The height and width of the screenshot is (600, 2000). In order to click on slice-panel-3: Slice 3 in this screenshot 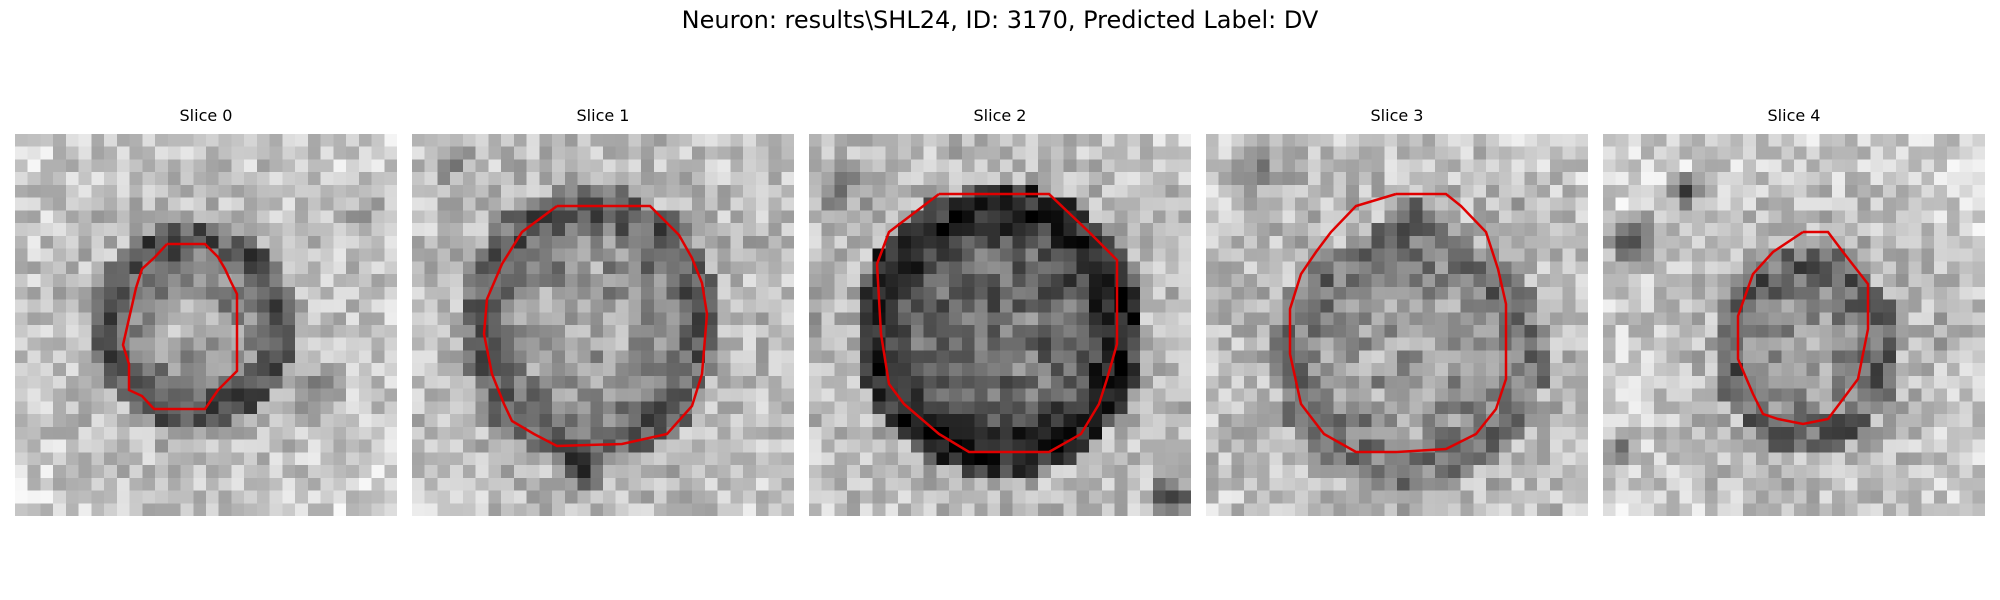, I will do `click(1397, 311)`.